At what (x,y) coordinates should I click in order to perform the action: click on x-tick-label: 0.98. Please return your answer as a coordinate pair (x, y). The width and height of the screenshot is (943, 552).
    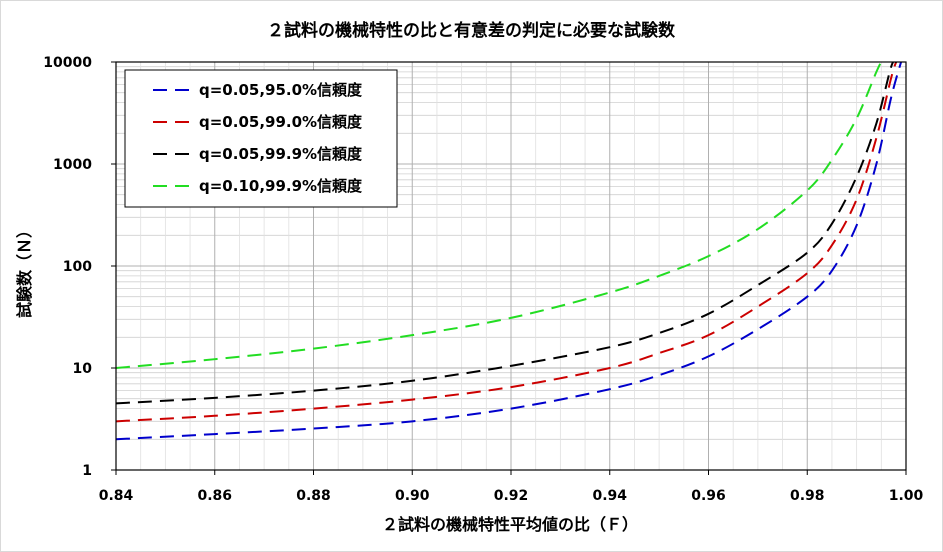
    Looking at the image, I should click on (807, 496).